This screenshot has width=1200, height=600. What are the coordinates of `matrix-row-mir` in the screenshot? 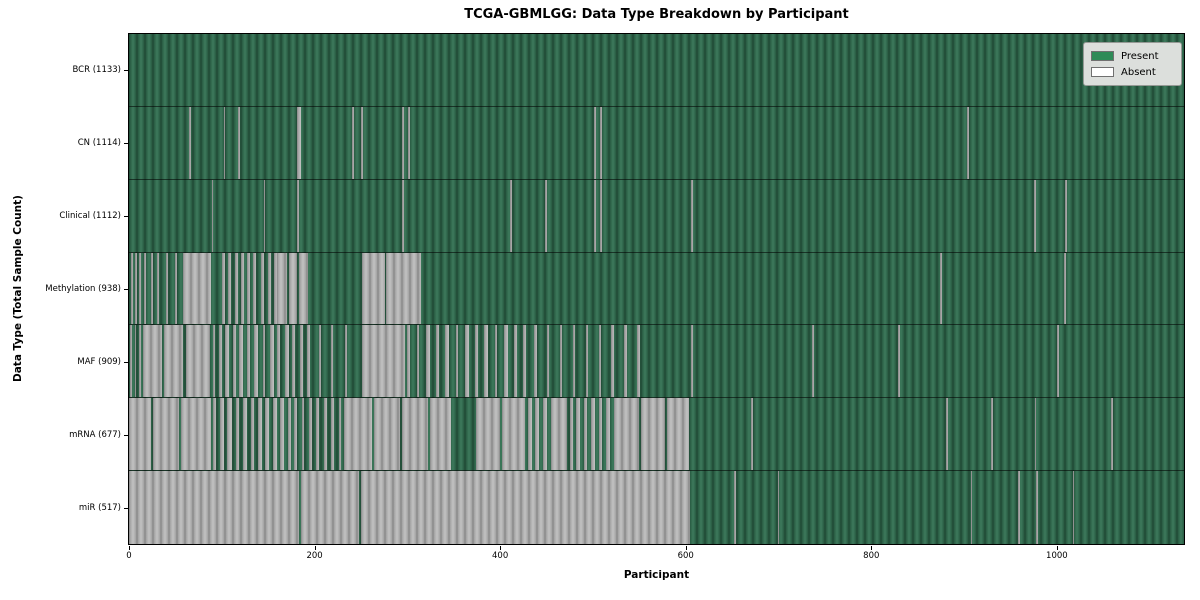 It's located at (656, 507).